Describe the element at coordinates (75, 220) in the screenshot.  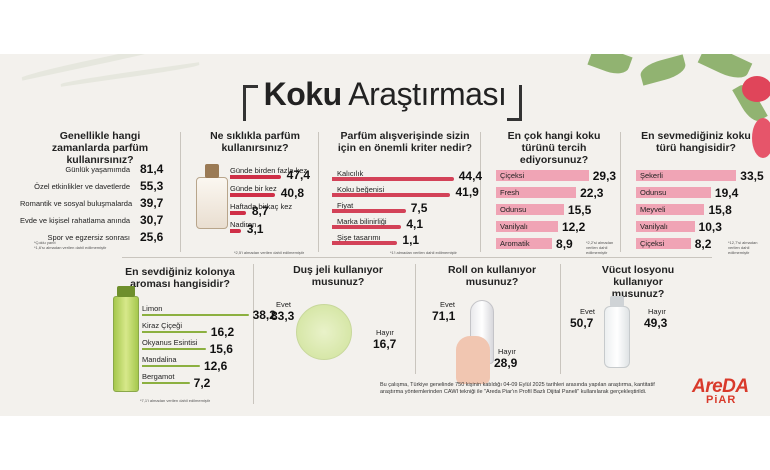
I see `q1-item-label: Evde ve kişisel rahatlama anında` at that location.